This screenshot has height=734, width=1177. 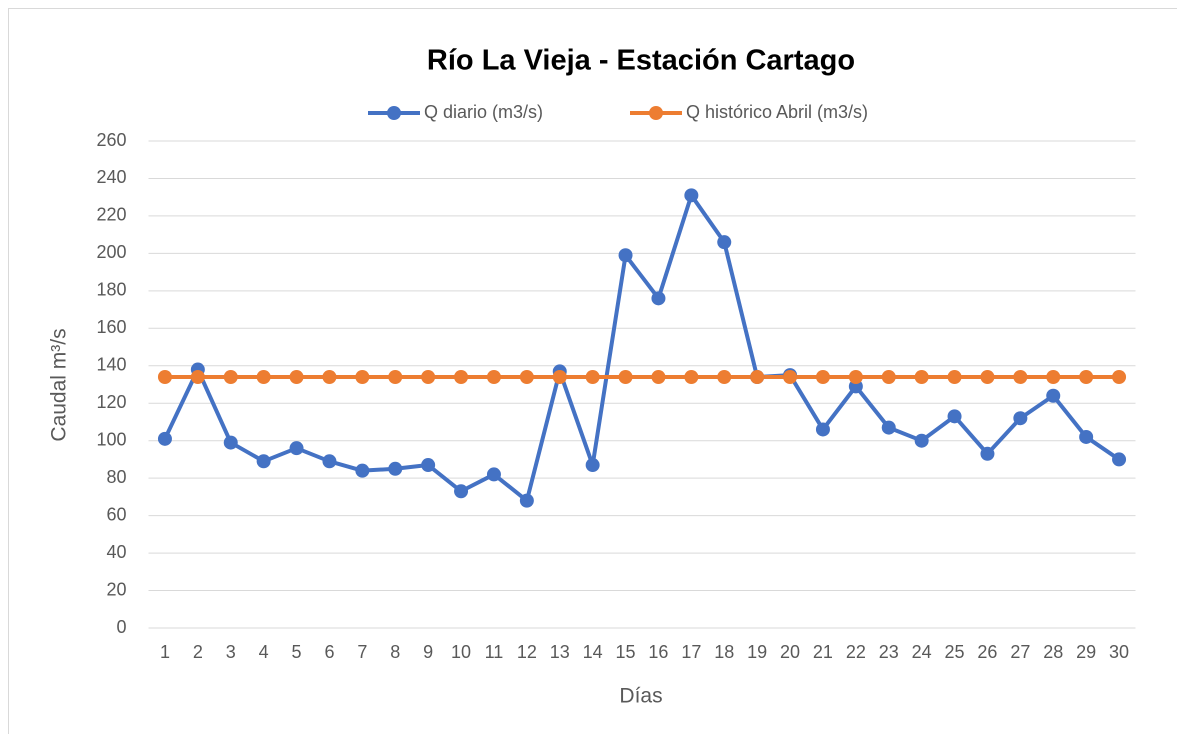 I want to click on x-tick-label: 13, so click(x=560, y=652).